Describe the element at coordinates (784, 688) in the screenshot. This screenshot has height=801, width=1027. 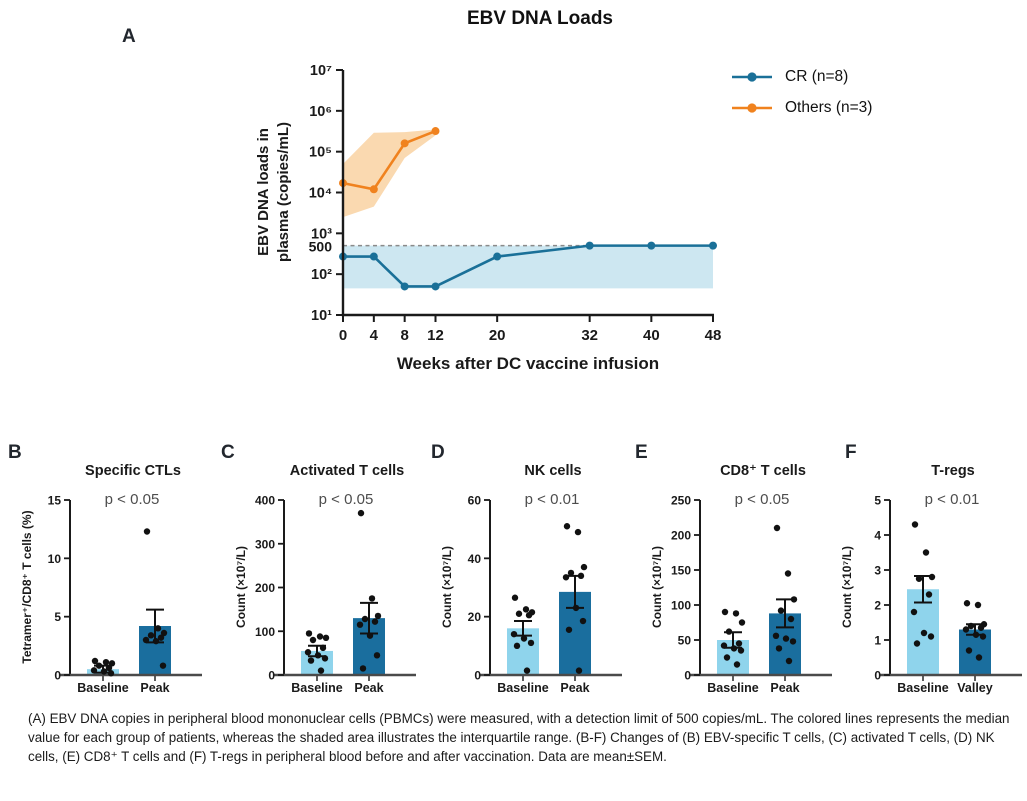
I see `x-category-label: Peak` at that location.